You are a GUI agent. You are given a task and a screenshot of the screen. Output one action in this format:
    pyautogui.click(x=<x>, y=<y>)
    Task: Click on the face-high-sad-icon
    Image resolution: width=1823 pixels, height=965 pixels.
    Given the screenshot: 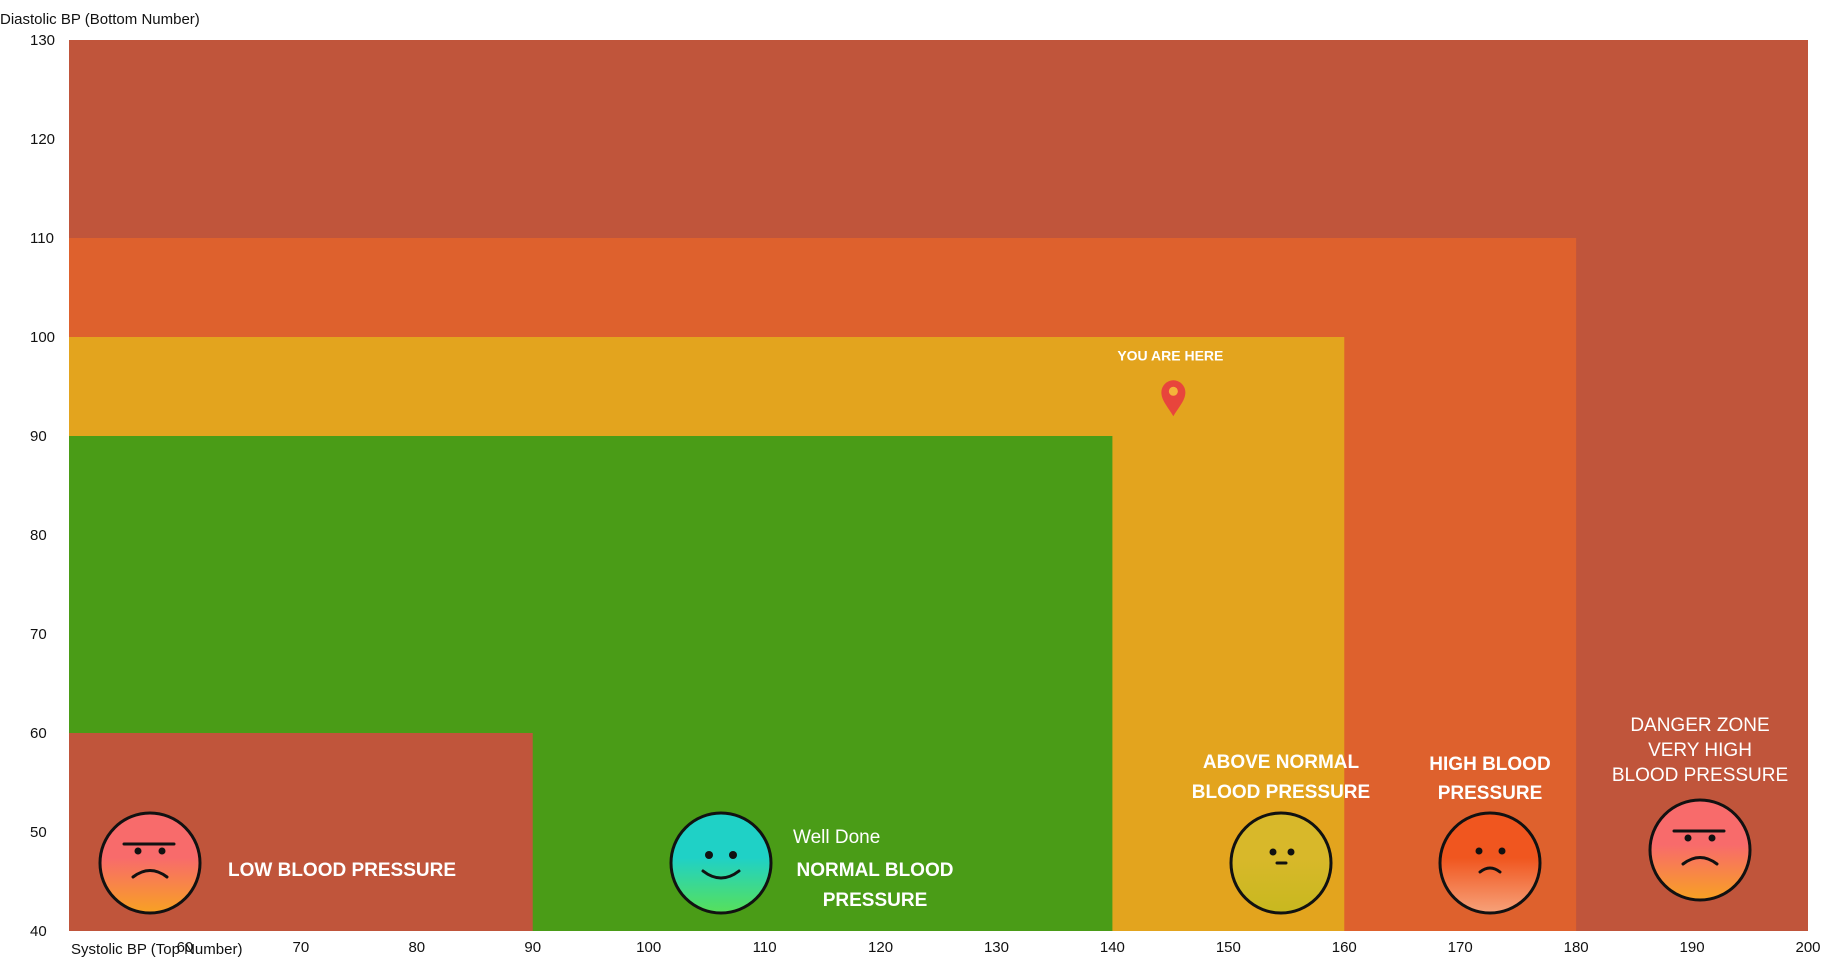 What is the action you would take?
    pyautogui.click(x=1490, y=863)
    